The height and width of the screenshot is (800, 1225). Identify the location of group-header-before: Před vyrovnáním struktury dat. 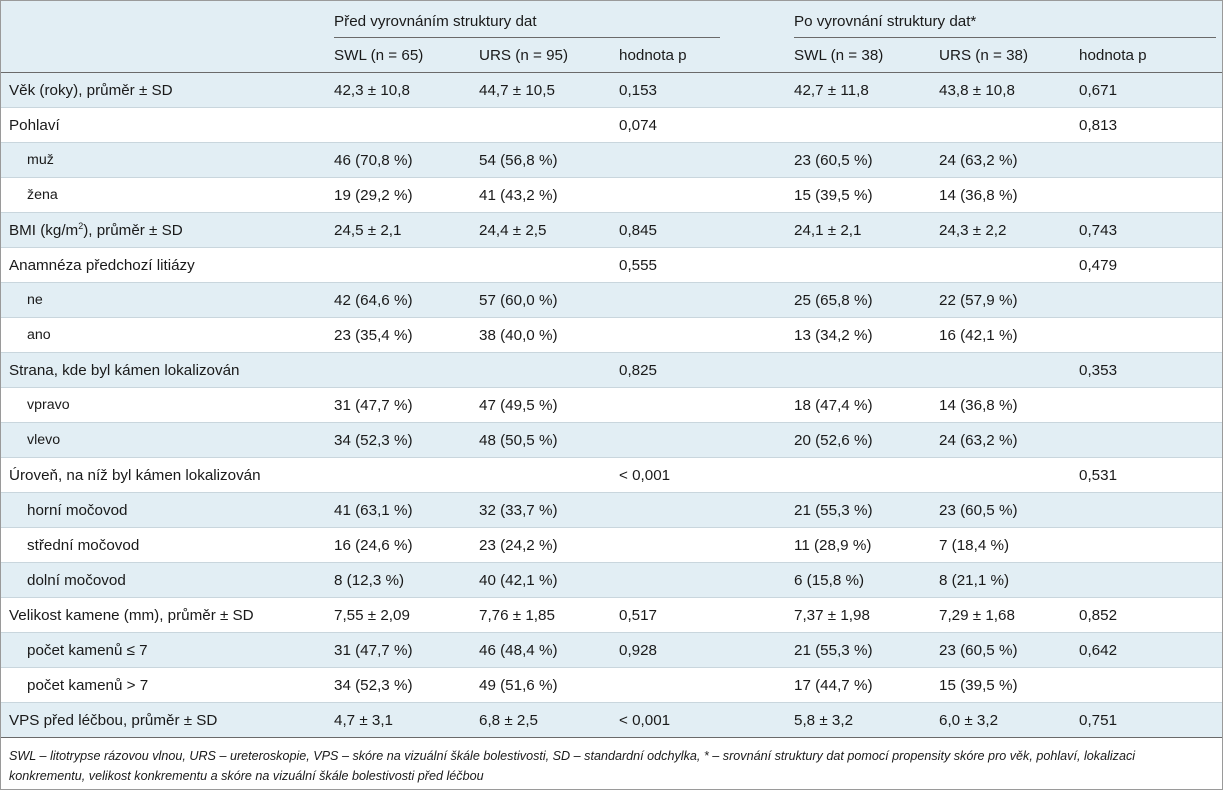
(526, 19).